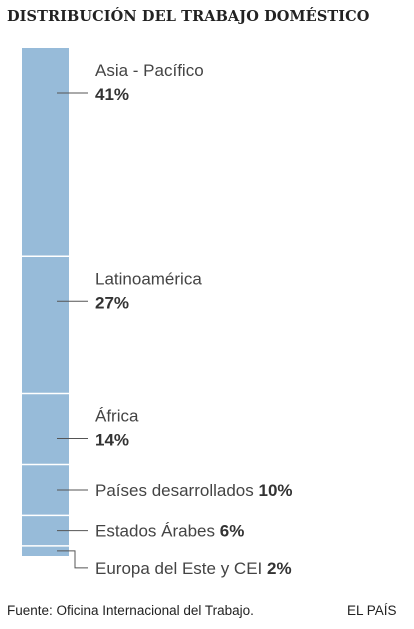 This screenshot has height=629, width=414. What do you see at coordinates (45, 152) in the screenshot?
I see `bar-segment-asia-pacifico` at bounding box center [45, 152].